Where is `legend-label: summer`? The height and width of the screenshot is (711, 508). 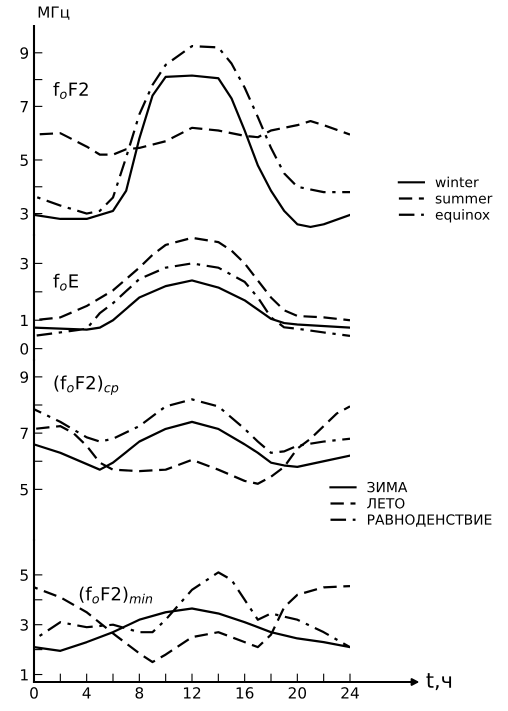
legend-label: summer is located at coordinates (464, 200).